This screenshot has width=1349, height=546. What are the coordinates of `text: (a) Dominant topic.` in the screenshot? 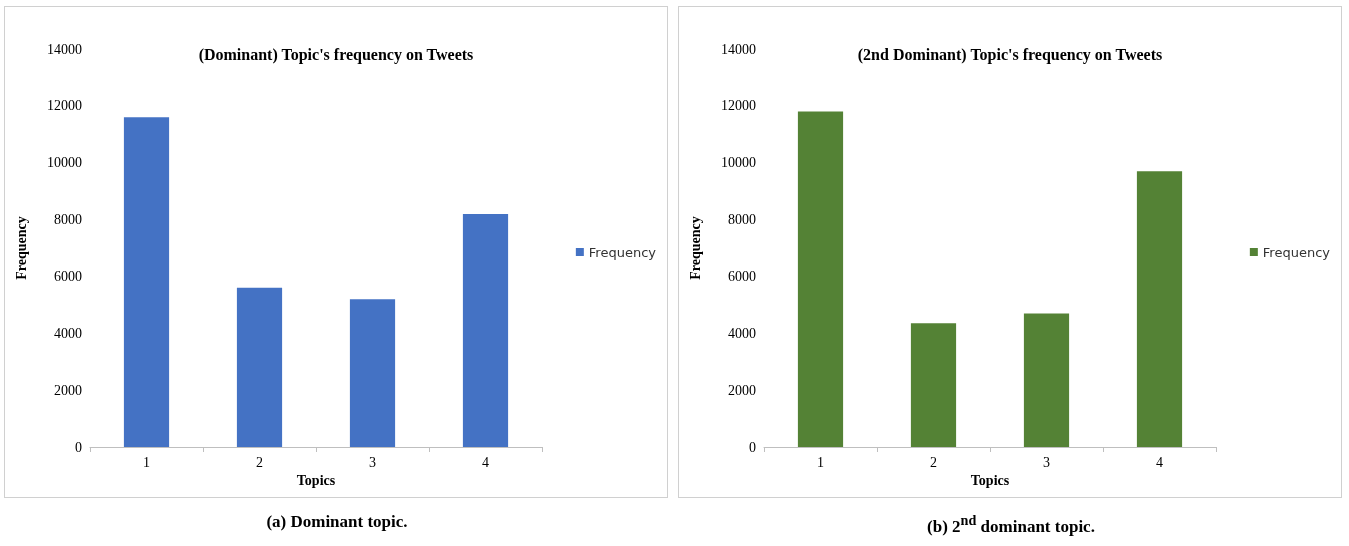 It's located at (337, 522).